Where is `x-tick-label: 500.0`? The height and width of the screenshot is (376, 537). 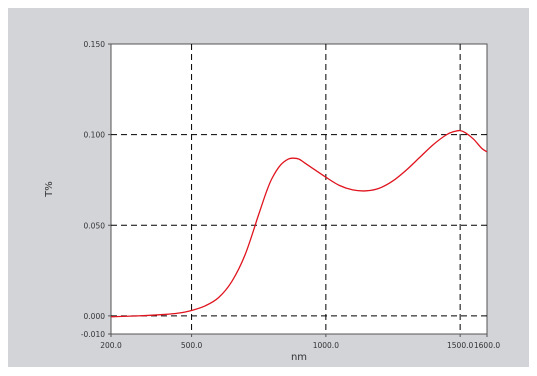 x-tick-label: 500.0 is located at coordinates (192, 345).